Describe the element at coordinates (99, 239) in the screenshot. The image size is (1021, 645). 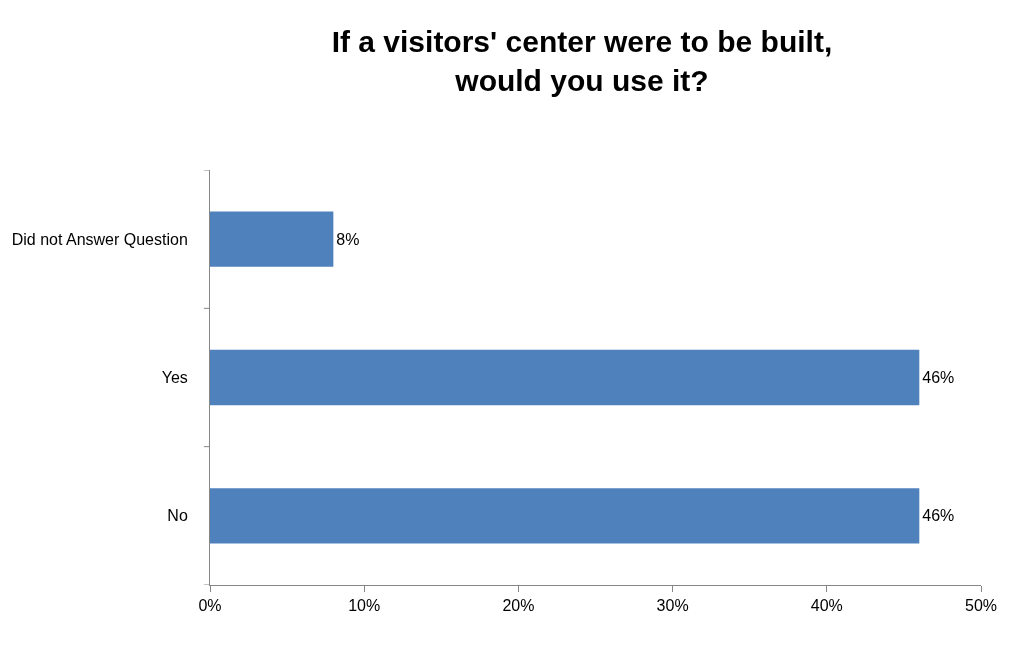
I see `y-tick-label: Did not Answer Question` at that location.